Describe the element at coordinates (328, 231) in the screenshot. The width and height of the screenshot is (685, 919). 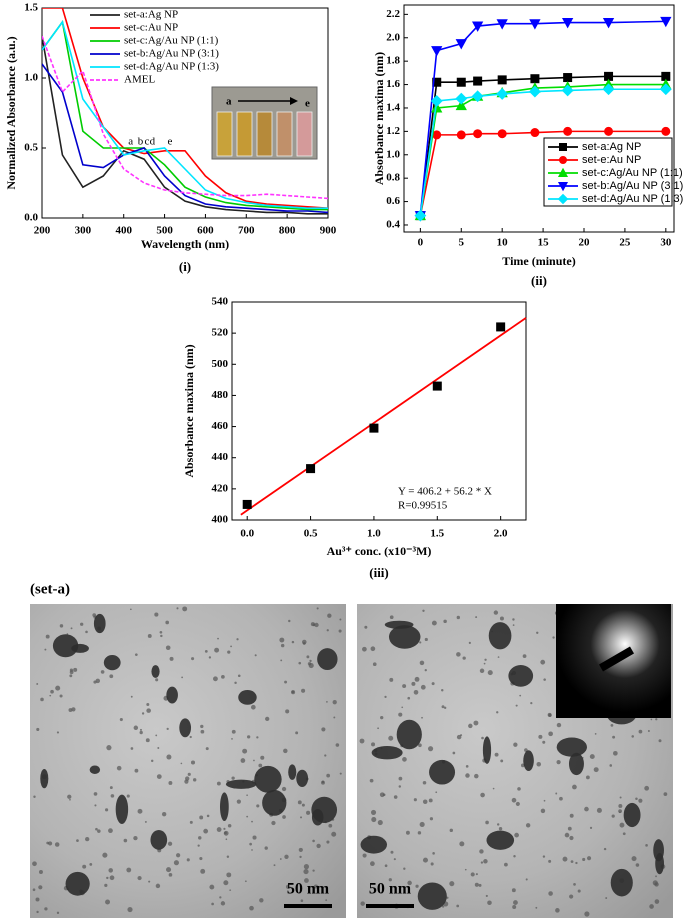
I see `x-tick-label: 900` at that location.